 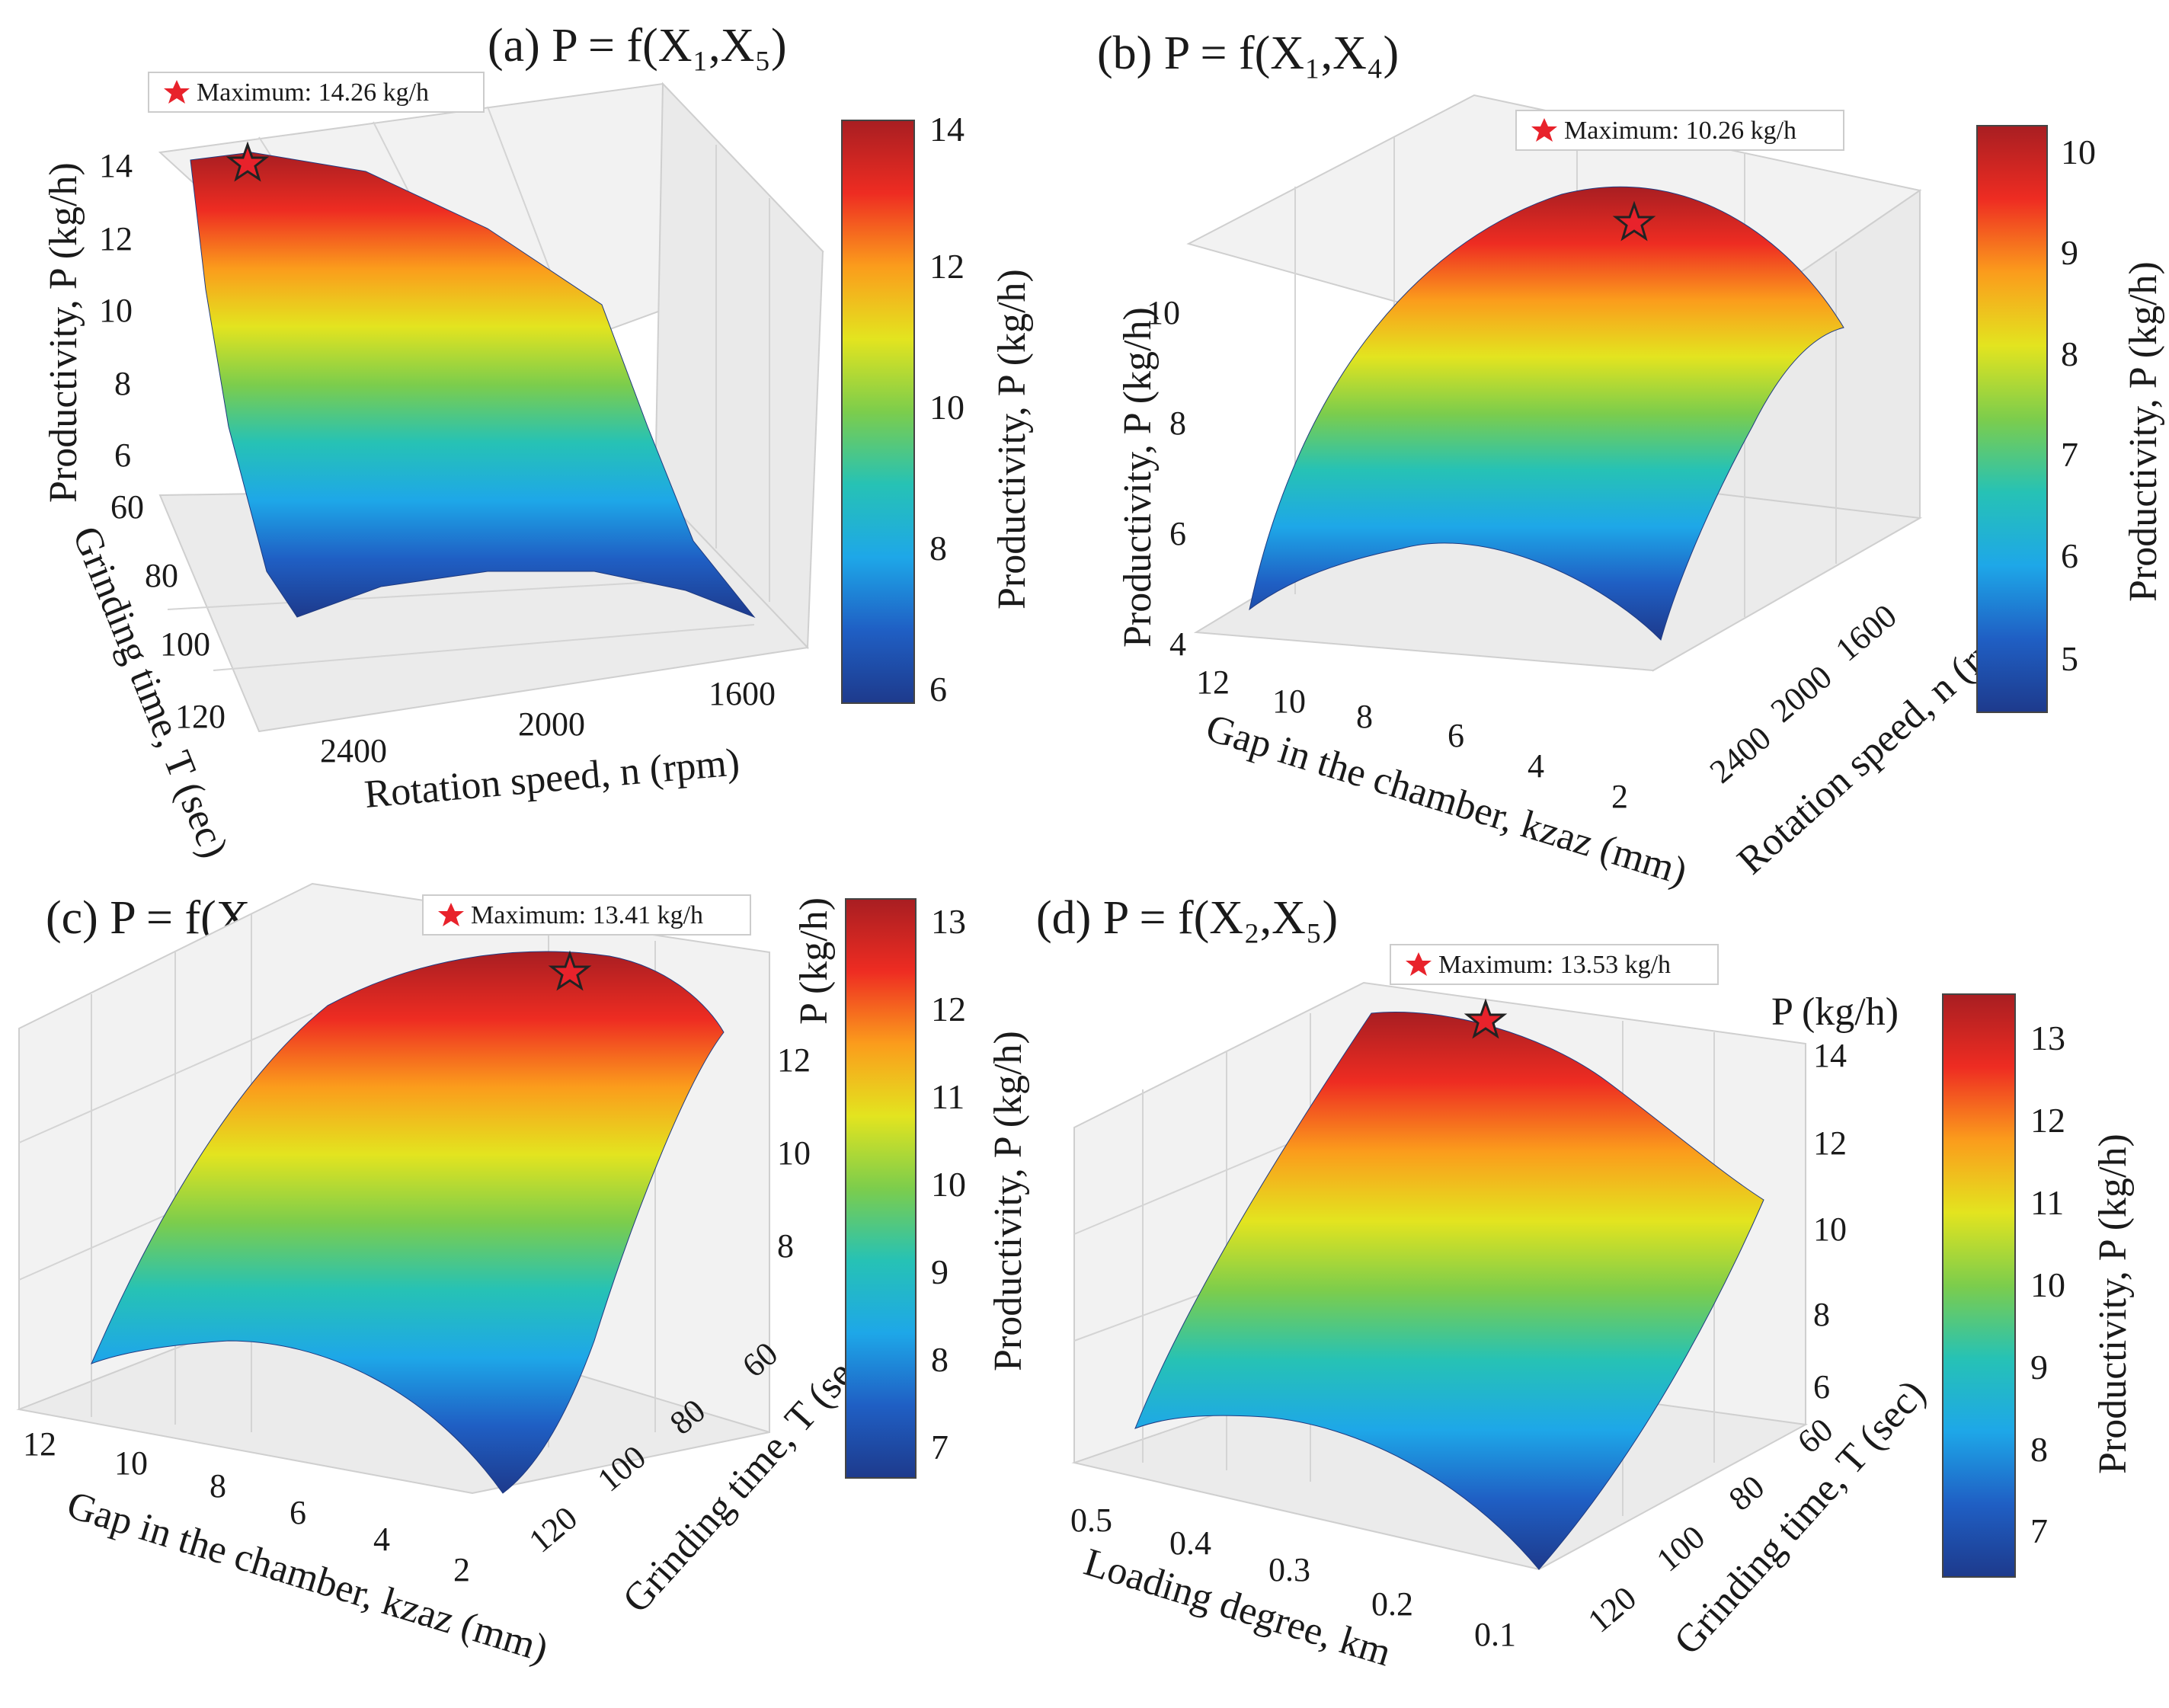 What do you see at coordinates (878, 412) in the screenshot?
I see `panel-a-colorbar` at bounding box center [878, 412].